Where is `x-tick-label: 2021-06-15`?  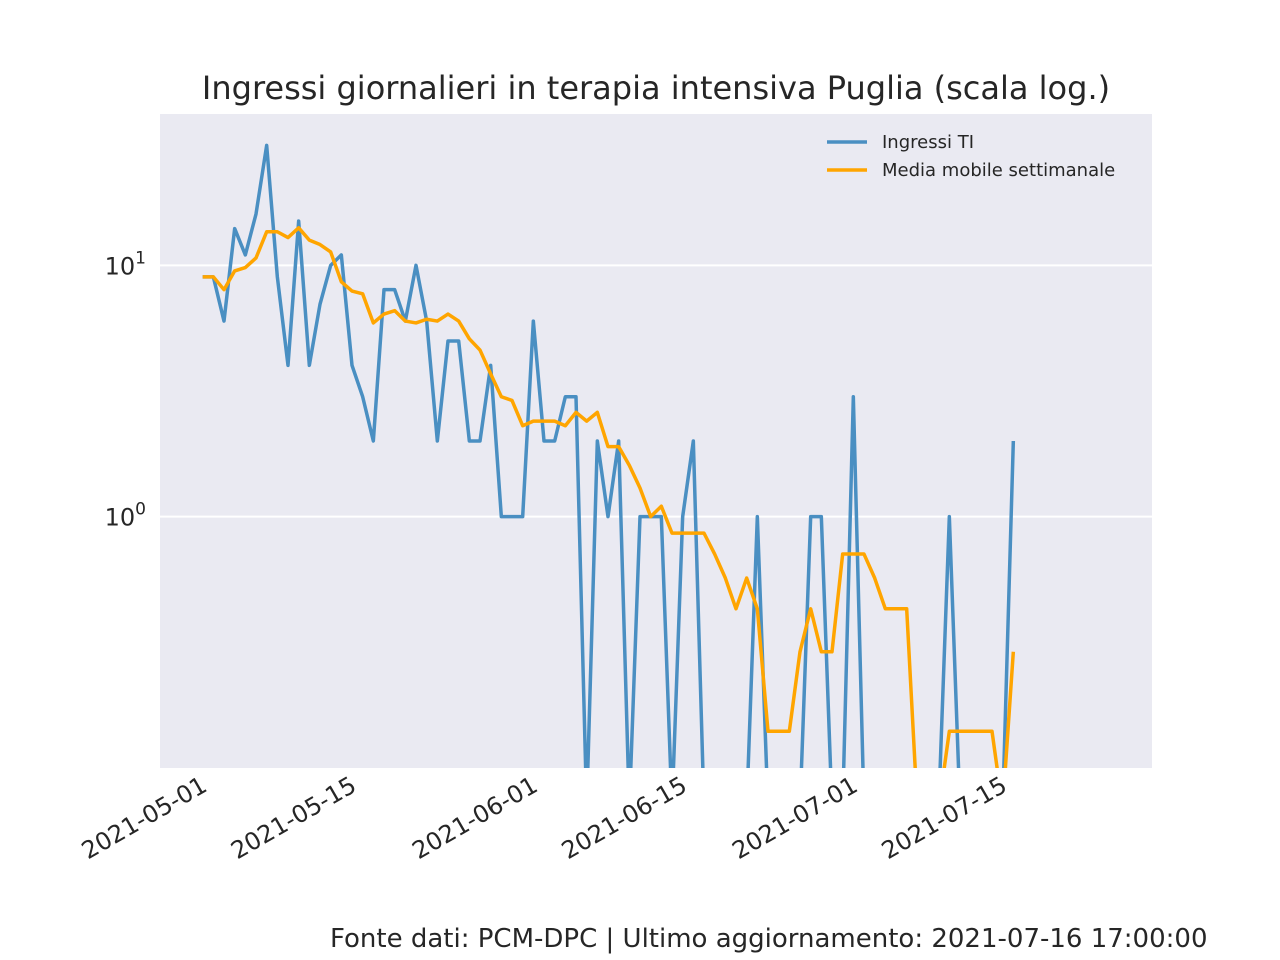 x-tick-label: 2021-06-15 is located at coordinates (624, 818).